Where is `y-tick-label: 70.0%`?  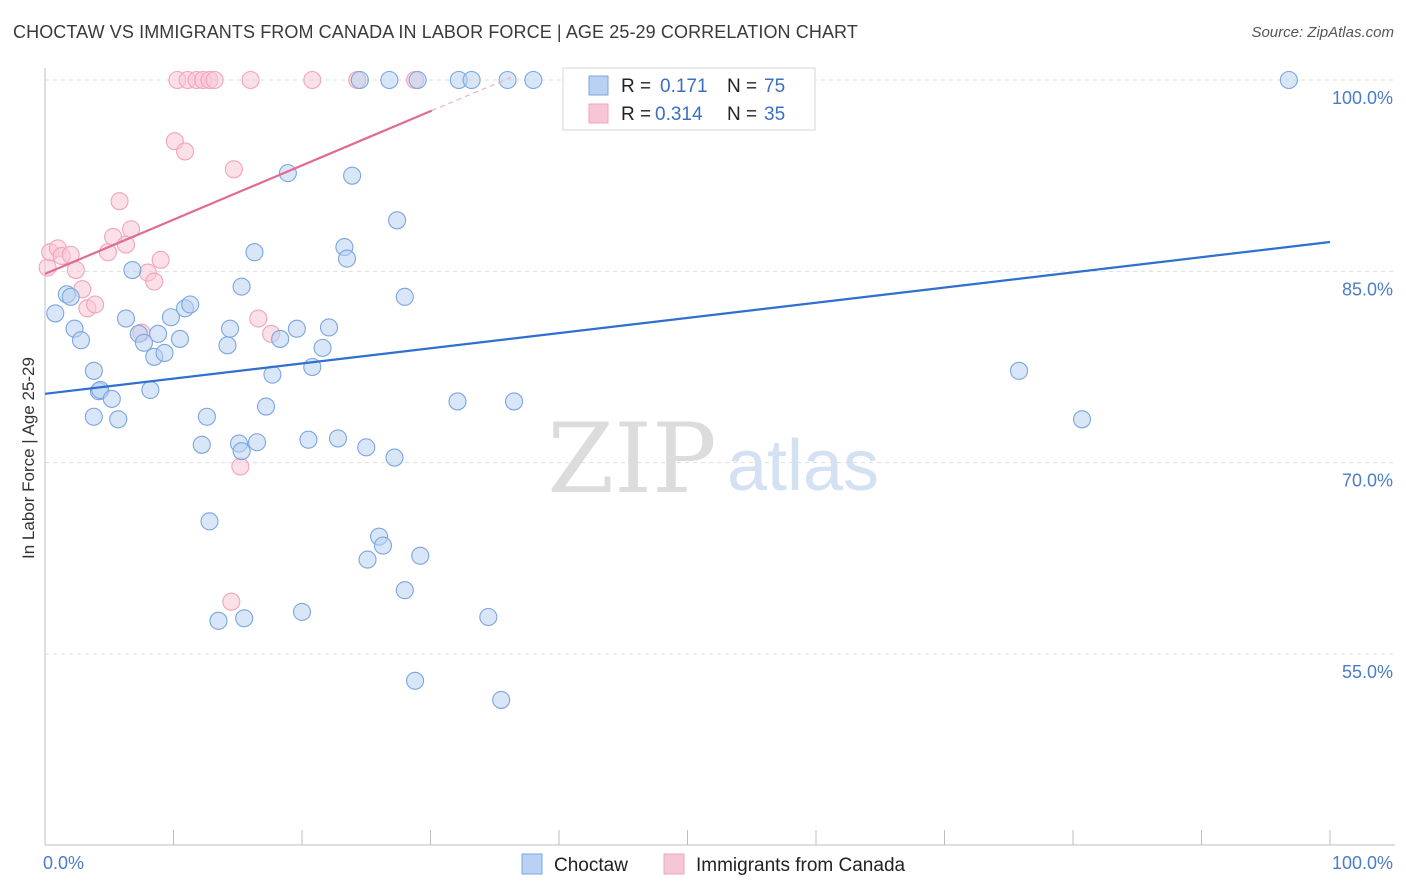 y-tick-label: 70.0% is located at coordinates (1367, 481).